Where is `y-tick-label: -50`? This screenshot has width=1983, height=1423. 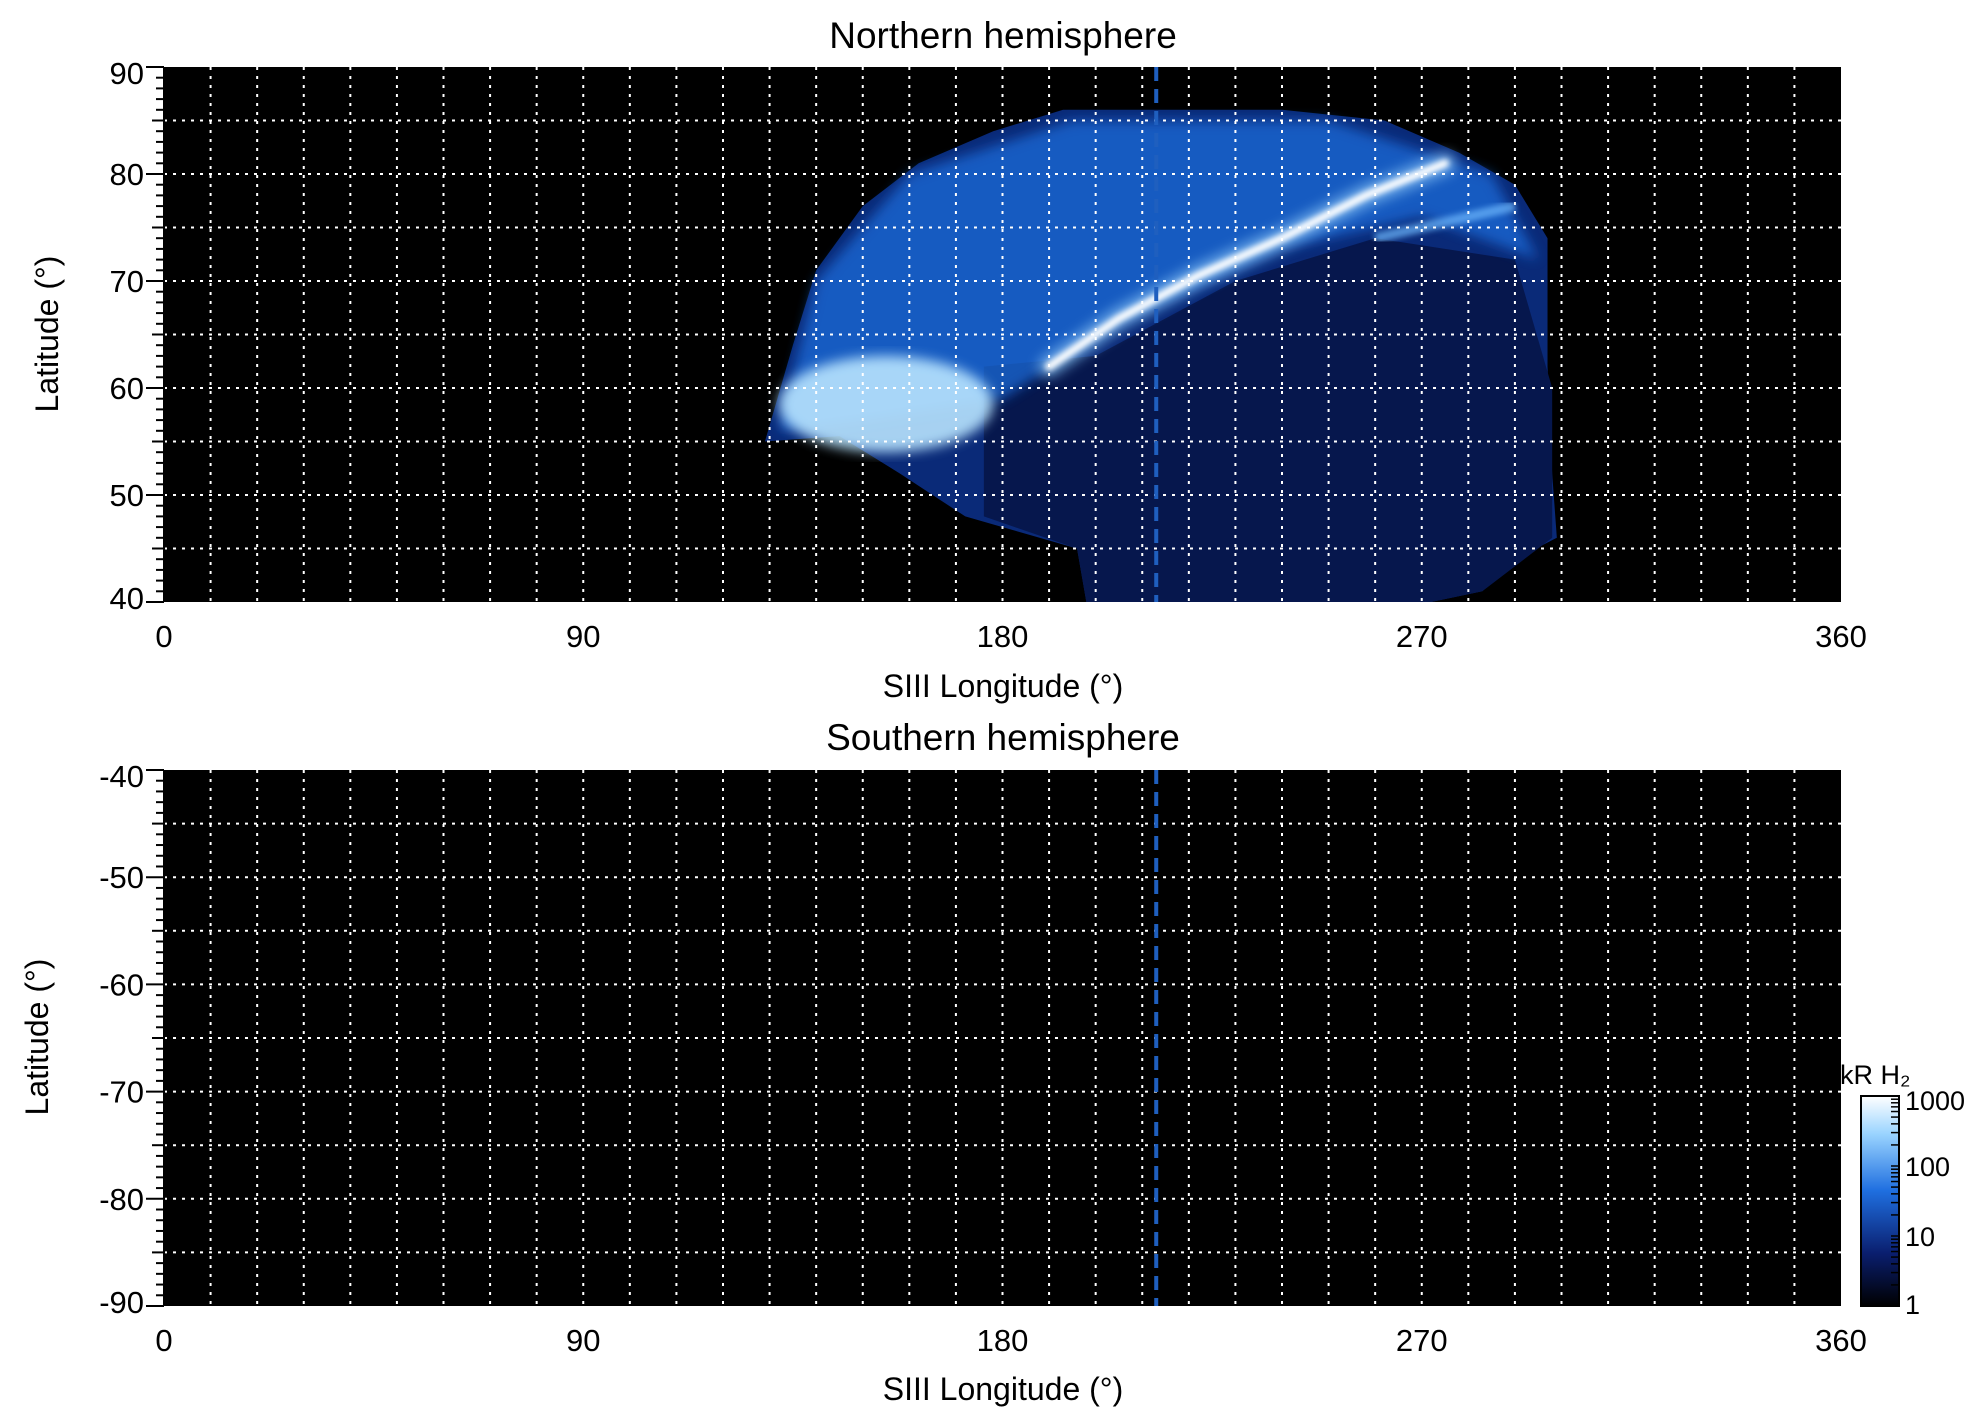 y-tick-label: -50 is located at coordinates (121, 877).